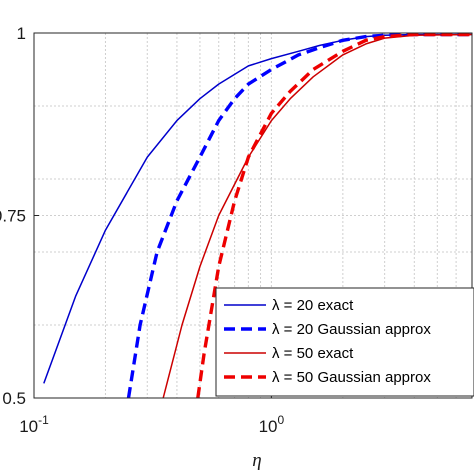 The width and height of the screenshot is (474, 474). I want to click on y-tick-label-3: 0.5, so click(14, 398).